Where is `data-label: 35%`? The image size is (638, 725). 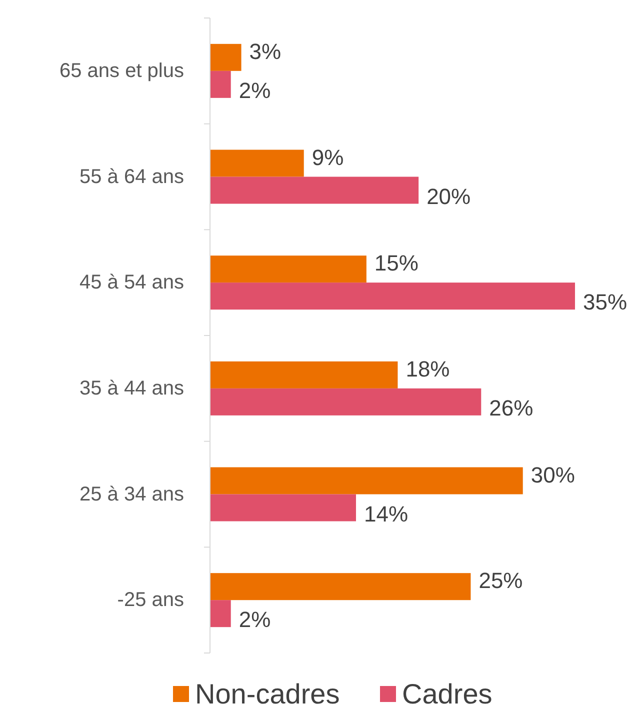
data-label: 35% is located at coordinates (605, 302).